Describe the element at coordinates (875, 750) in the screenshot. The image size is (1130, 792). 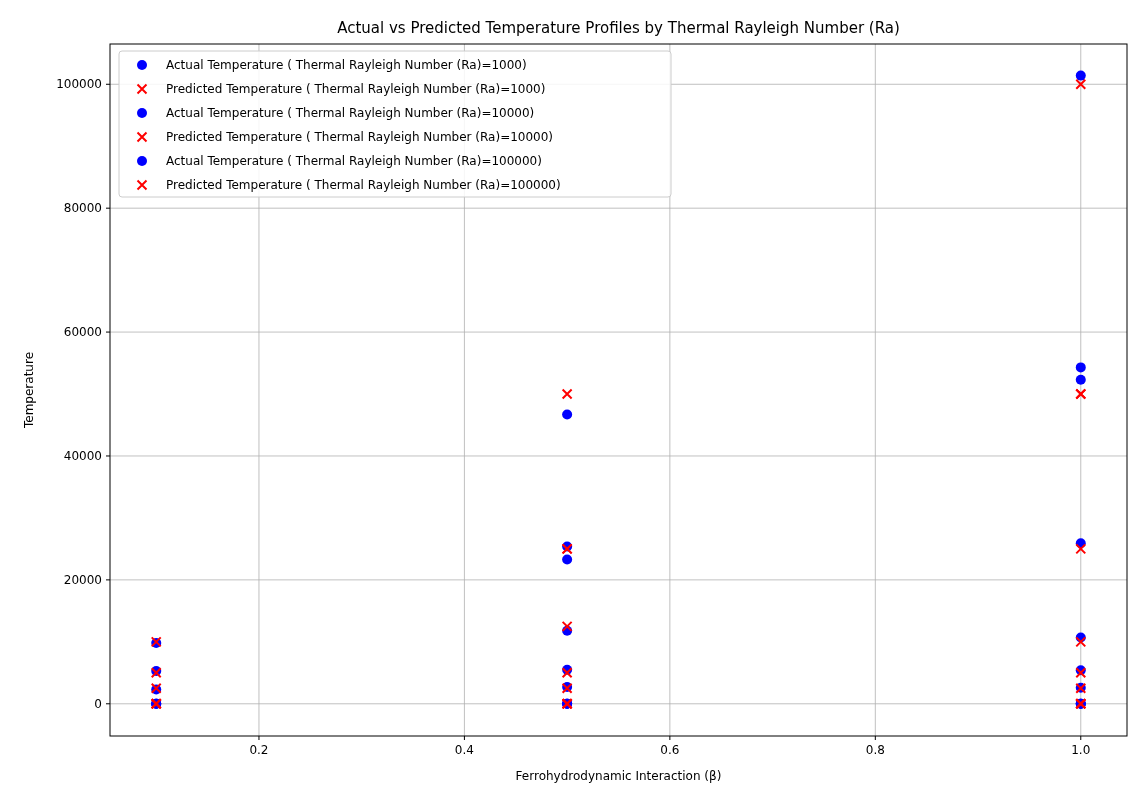
I see `x-tick-label: 0.8` at that location.